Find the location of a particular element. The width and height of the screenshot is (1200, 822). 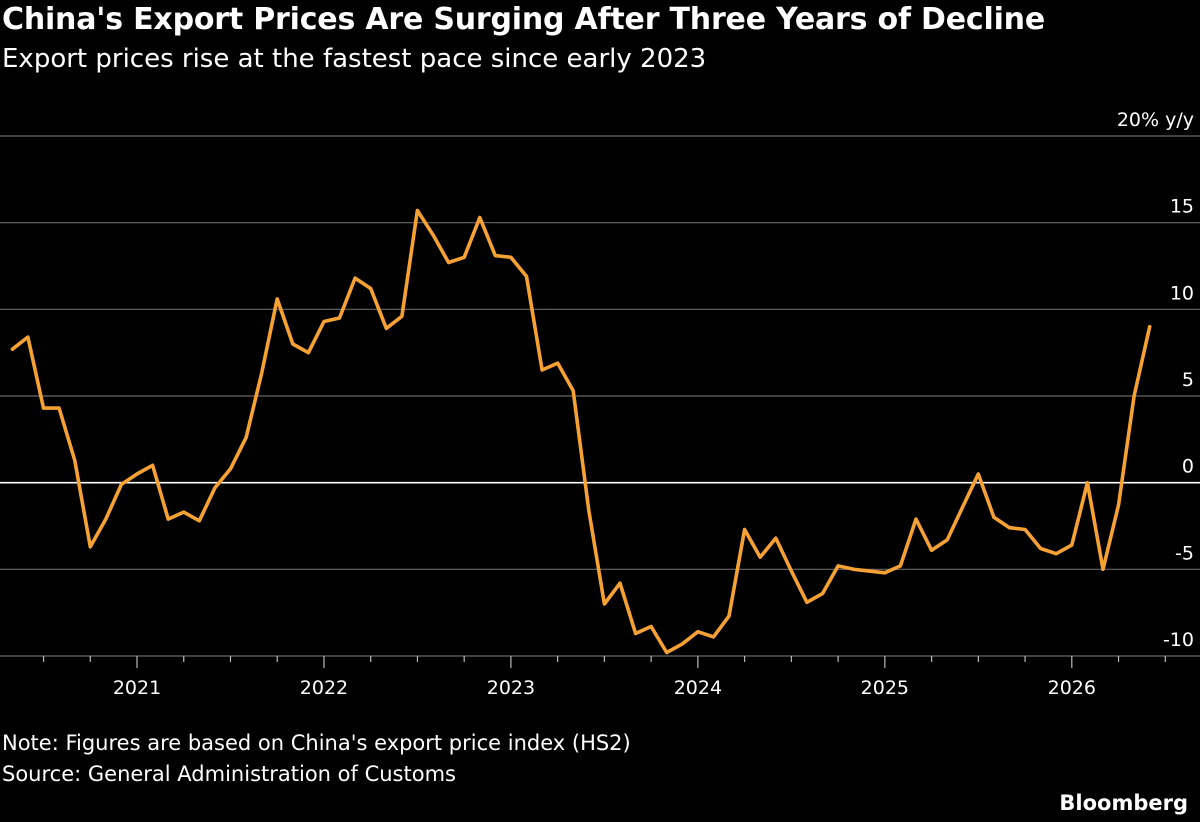

y-tick-label: 20% y/y is located at coordinates (1155, 120).